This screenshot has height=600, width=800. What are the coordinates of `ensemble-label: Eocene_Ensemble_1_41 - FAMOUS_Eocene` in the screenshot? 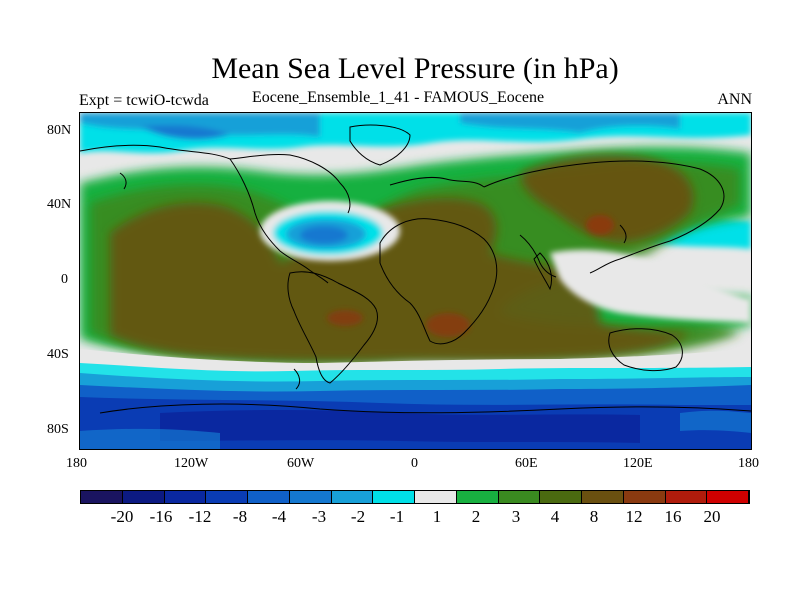 It's located at (398, 97).